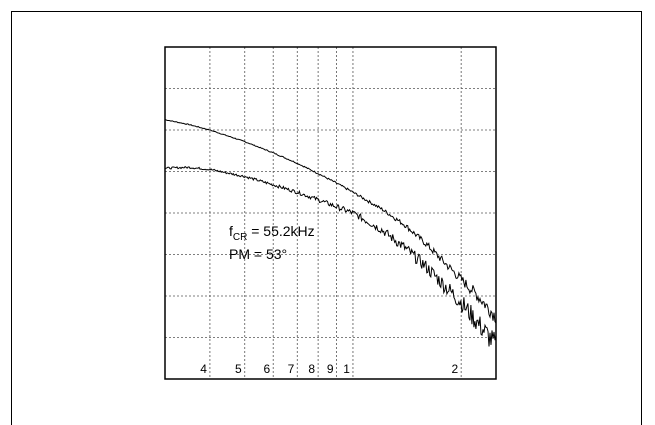 The width and height of the screenshot is (655, 425). I want to click on x-tick-label: 7, so click(291, 369).